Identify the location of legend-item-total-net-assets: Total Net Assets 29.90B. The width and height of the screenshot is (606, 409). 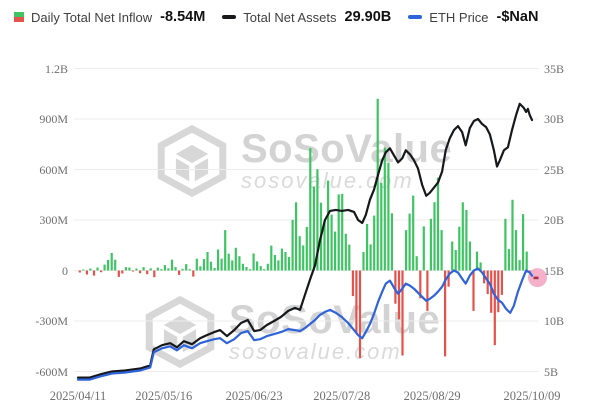
(306, 17).